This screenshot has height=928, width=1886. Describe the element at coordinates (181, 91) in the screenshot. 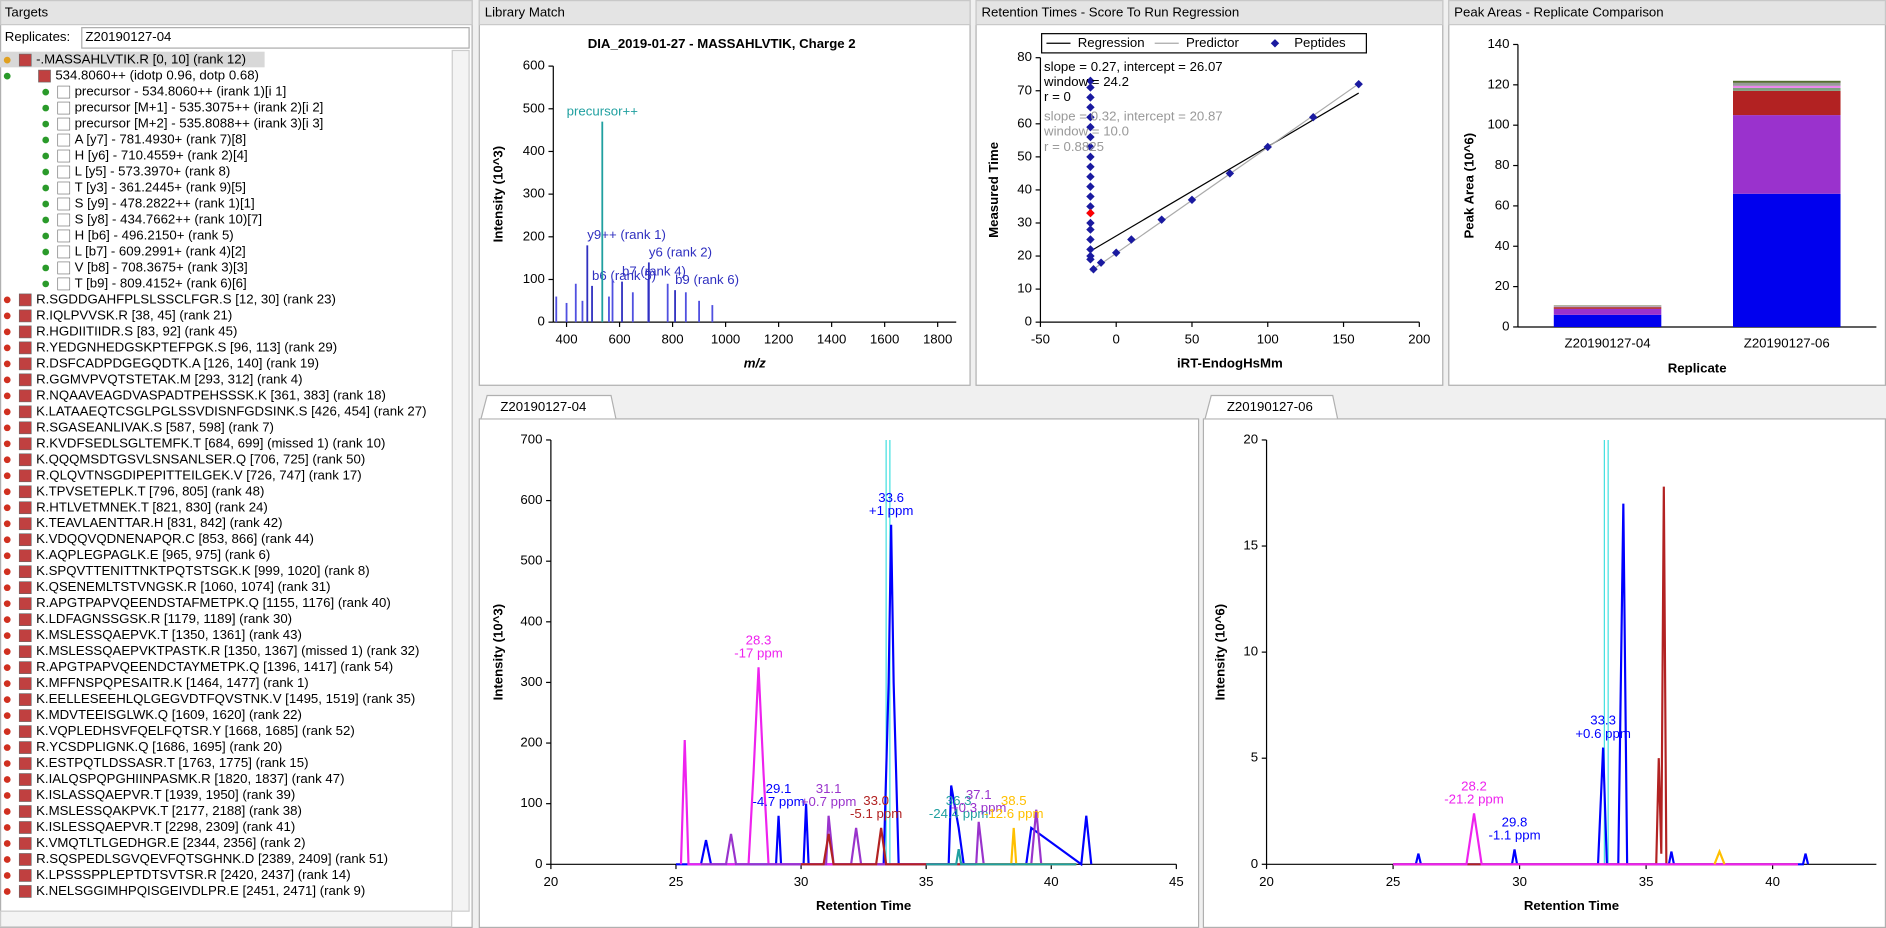

I see `tree-item: precursor - 534.8060++ (irank 1)[i 1]` at that location.